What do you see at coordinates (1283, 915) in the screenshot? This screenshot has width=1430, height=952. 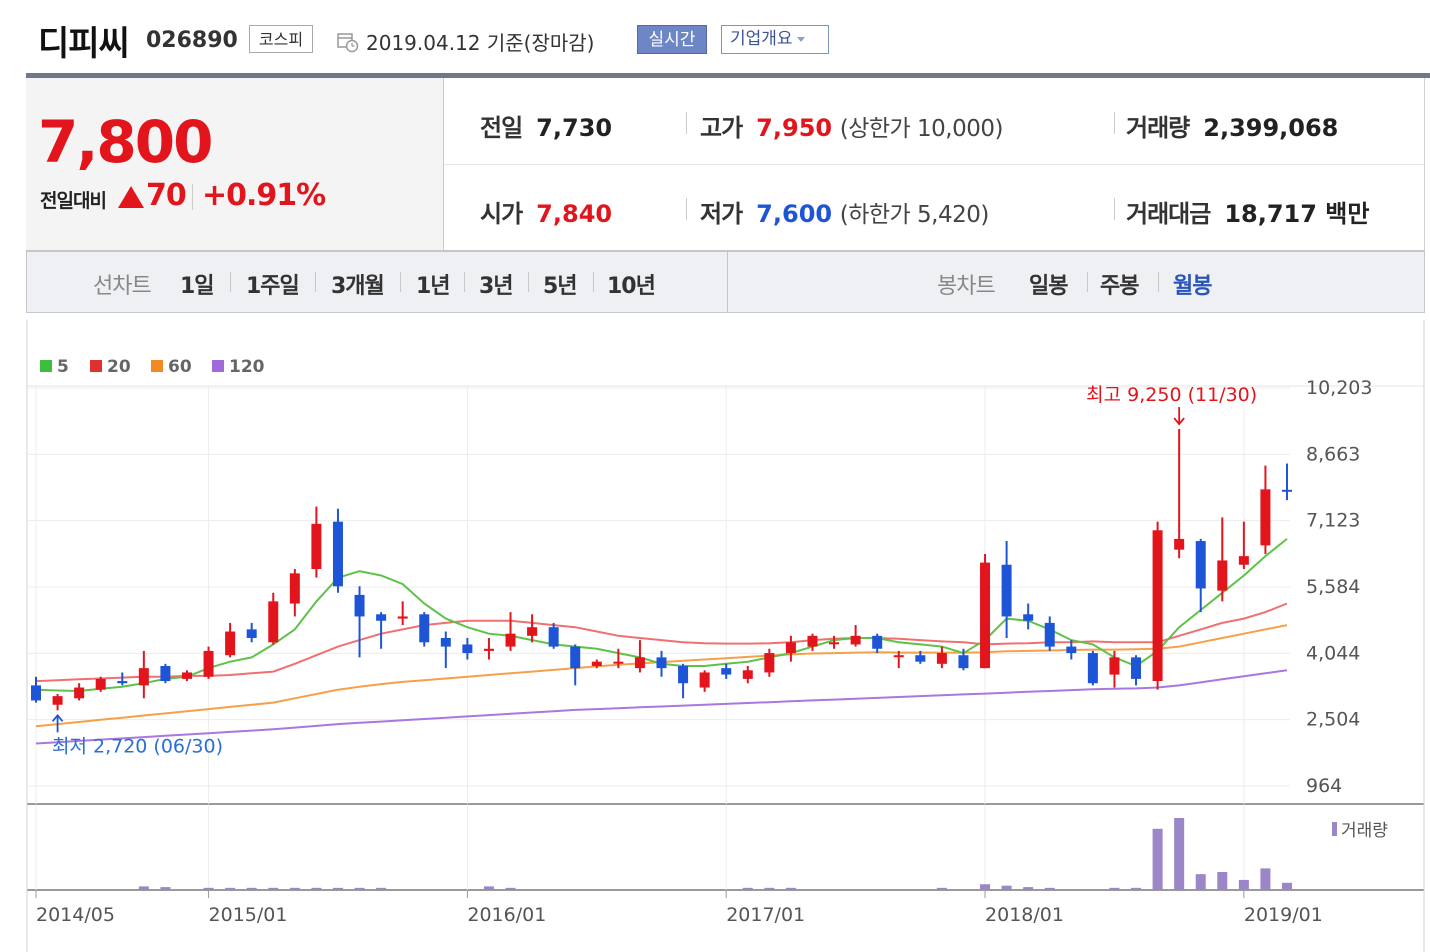 I see `x-tick-label: 2019/01` at bounding box center [1283, 915].